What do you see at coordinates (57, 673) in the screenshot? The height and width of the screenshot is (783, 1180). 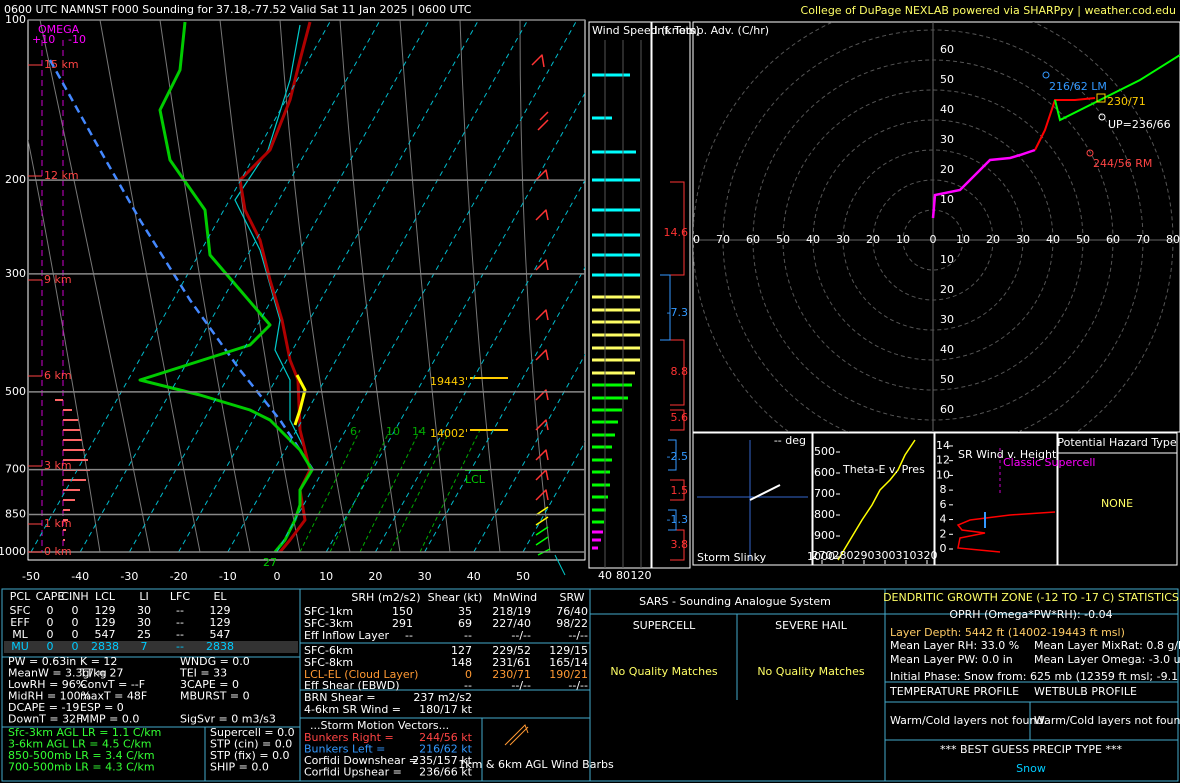 I see `index: MeanW = 3.3g/kg` at bounding box center [57, 673].